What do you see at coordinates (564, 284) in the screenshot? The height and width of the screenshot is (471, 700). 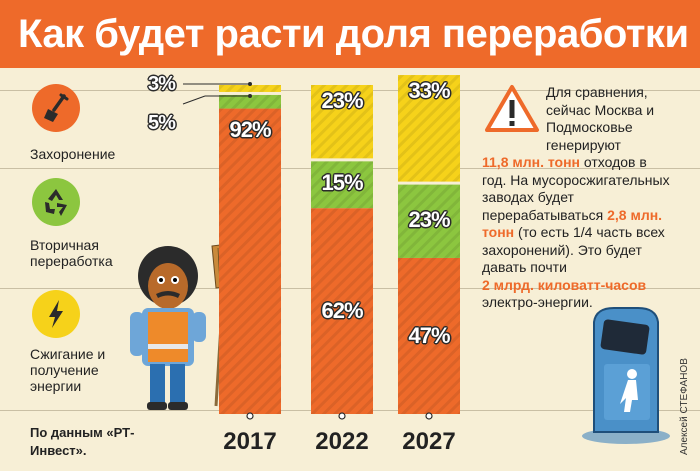 I see `info-highlight-3: 2 млрд. киловатт-часов` at bounding box center [564, 284].